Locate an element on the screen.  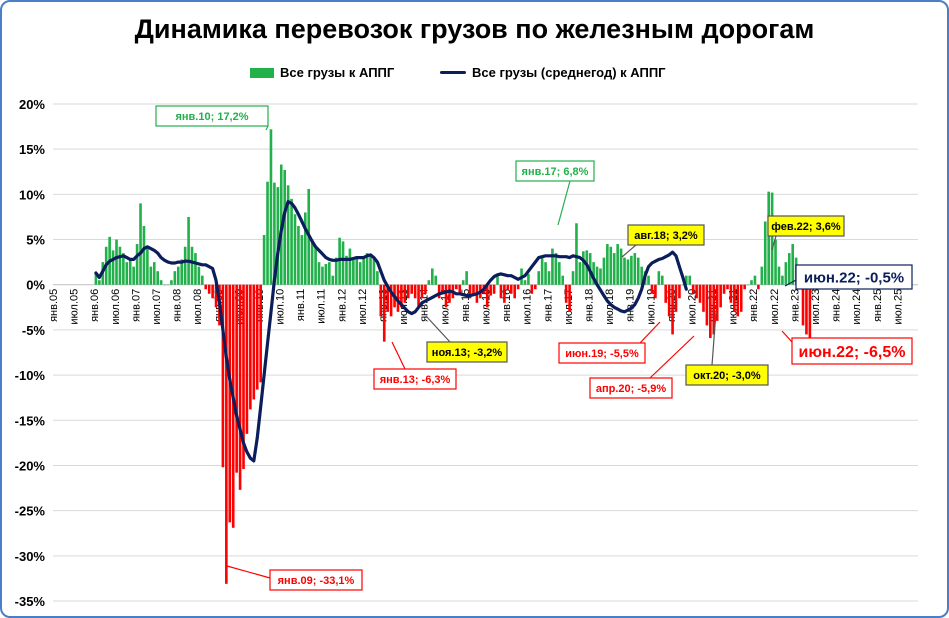
annotation-label: янв.10; 17,2% is located at coordinates (211, 117).